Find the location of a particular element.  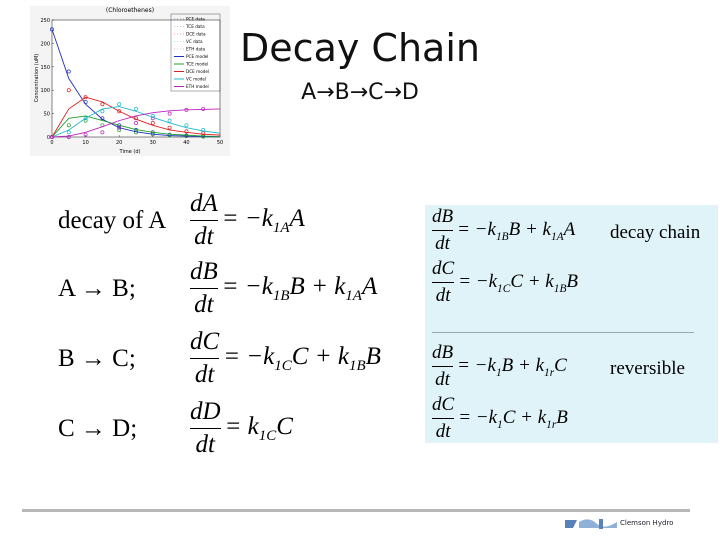

legend-label: PCE data is located at coordinates (195, 19).